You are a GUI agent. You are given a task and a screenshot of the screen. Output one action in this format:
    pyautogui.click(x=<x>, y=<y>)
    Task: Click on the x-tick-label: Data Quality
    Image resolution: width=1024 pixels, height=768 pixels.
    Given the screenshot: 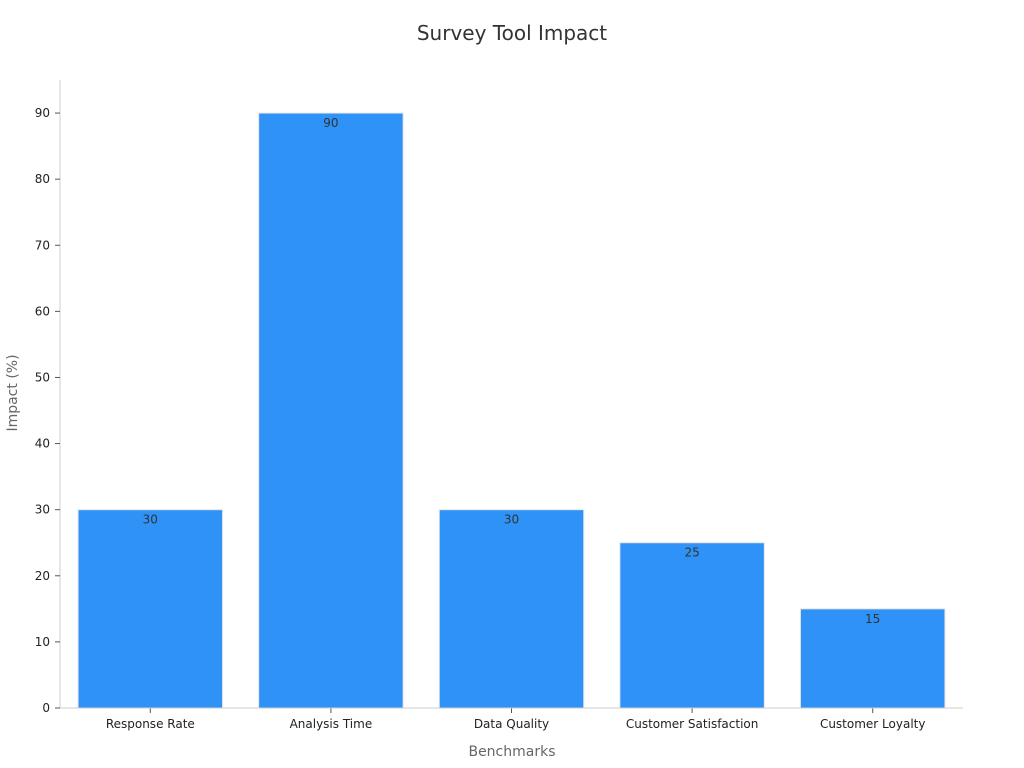 What is the action you would take?
    pyautogui.click(x=511, y=724)
    